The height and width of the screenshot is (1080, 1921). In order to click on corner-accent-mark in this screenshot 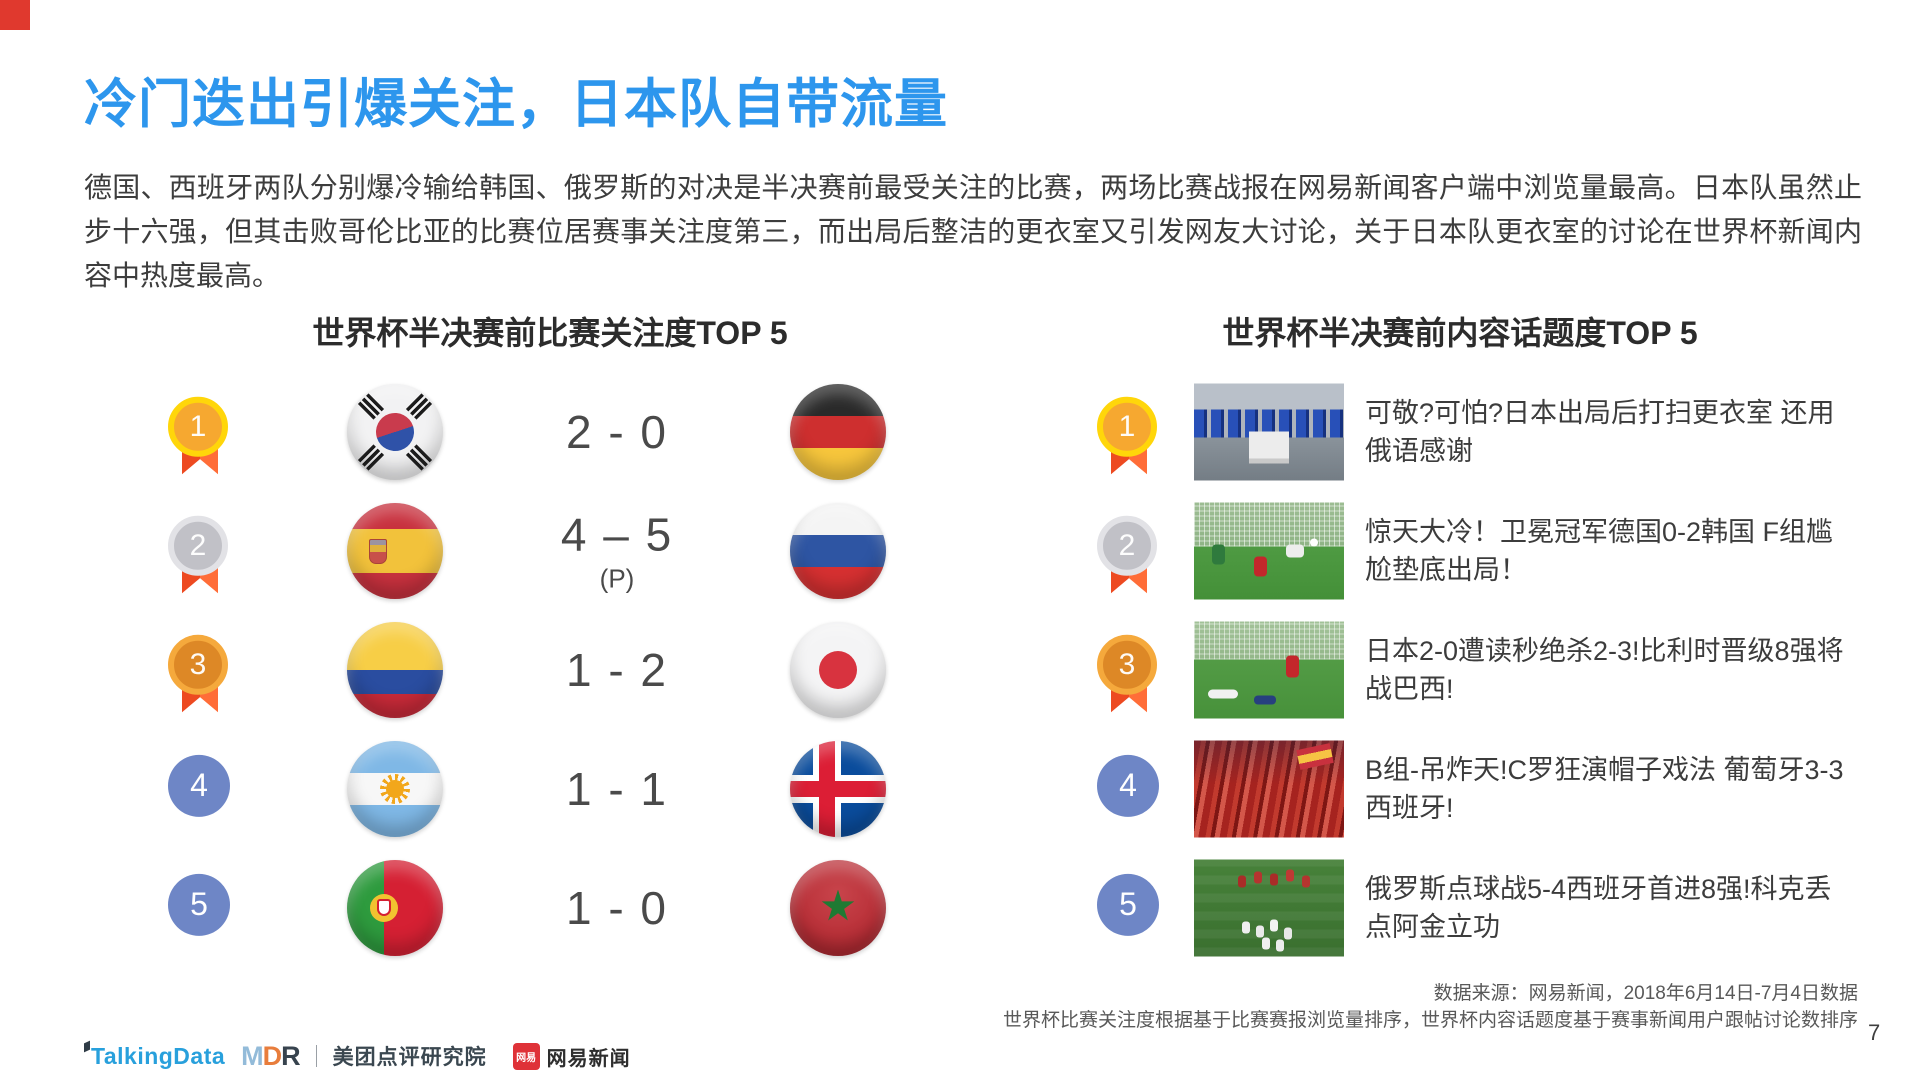, I will do `click(15, 15)`.